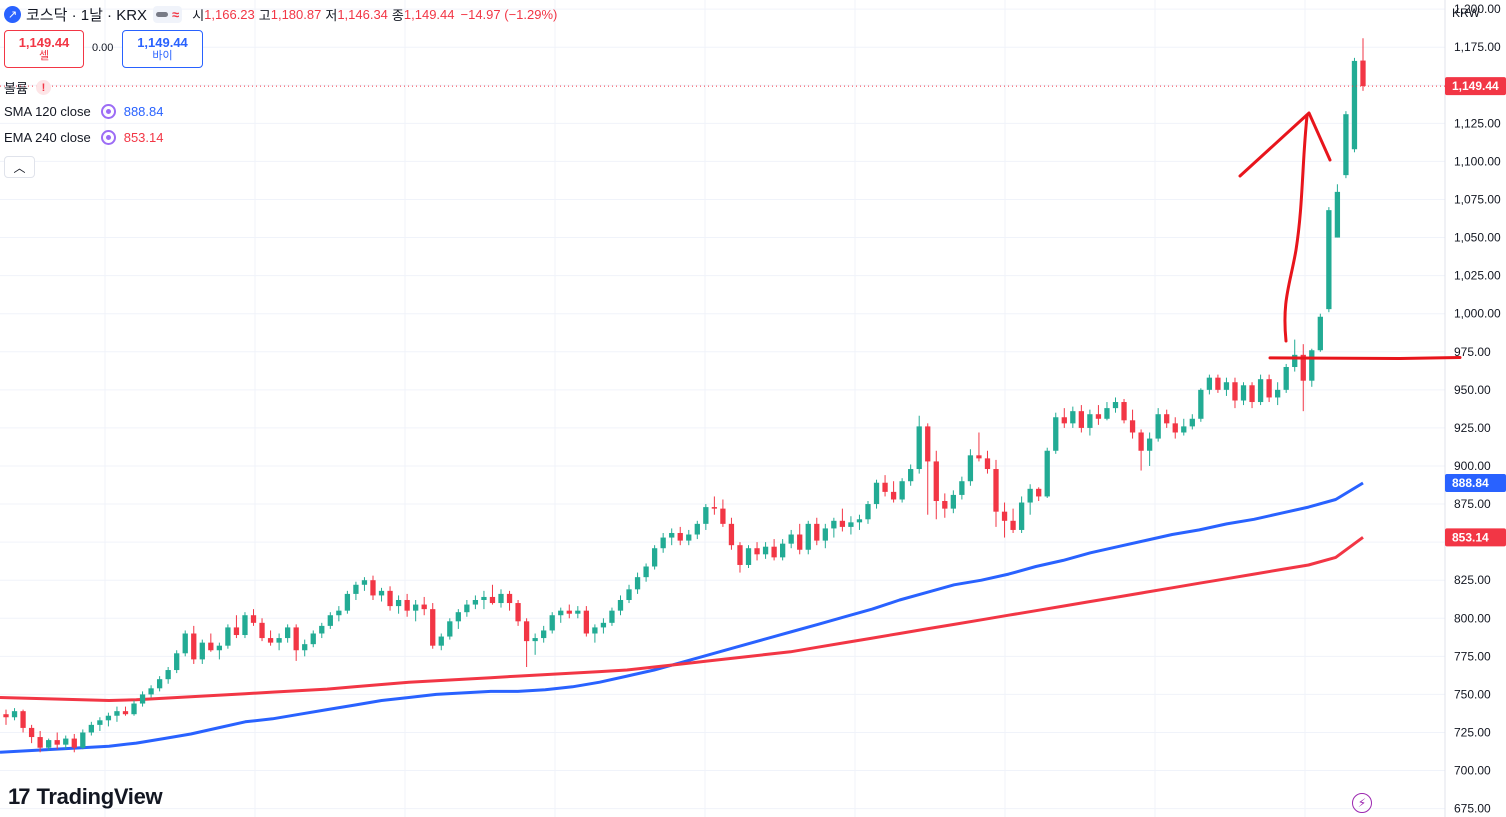 The width and height of the screenshot is (1506, 817). Describe the element at coordinates (1472, 466) in the screenshot. I see `y-tick-label: 900.00` at that location.